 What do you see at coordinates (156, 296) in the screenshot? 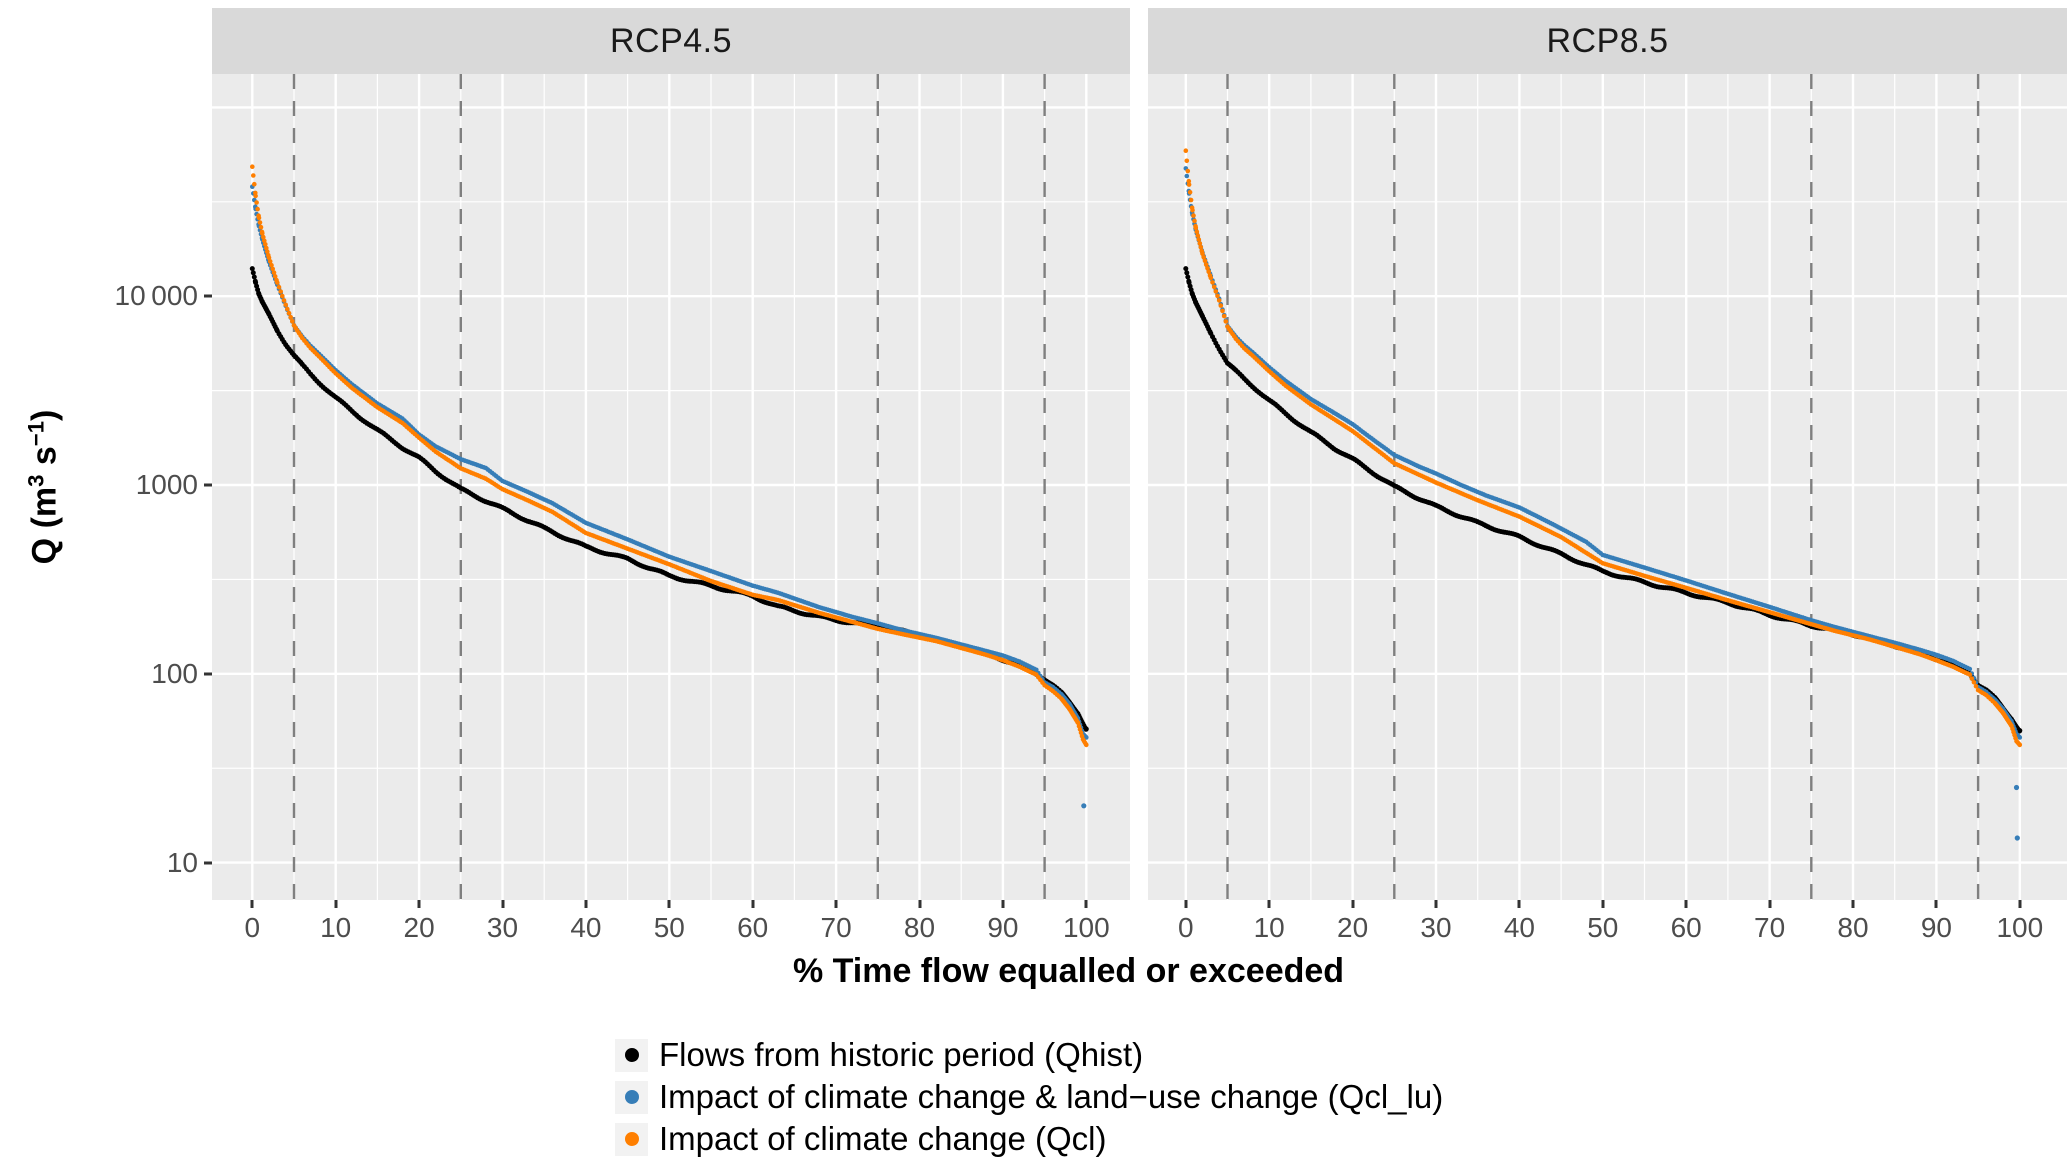
I see `y-tick-label: 10 000` at bounding box center [156, 296].